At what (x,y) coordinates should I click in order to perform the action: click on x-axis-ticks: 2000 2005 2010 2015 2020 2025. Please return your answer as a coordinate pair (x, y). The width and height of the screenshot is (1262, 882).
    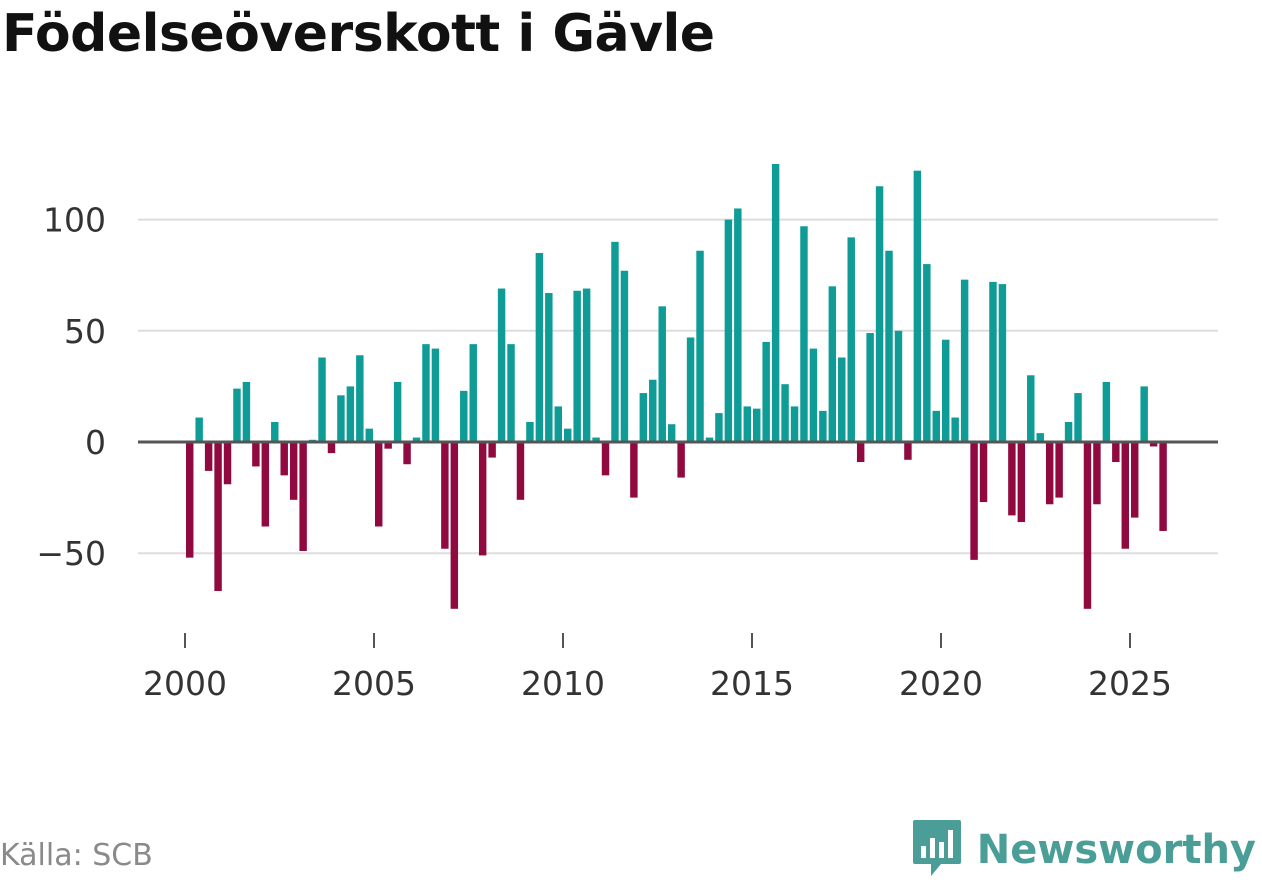
    Looking at the image, I should click on (657, 668).